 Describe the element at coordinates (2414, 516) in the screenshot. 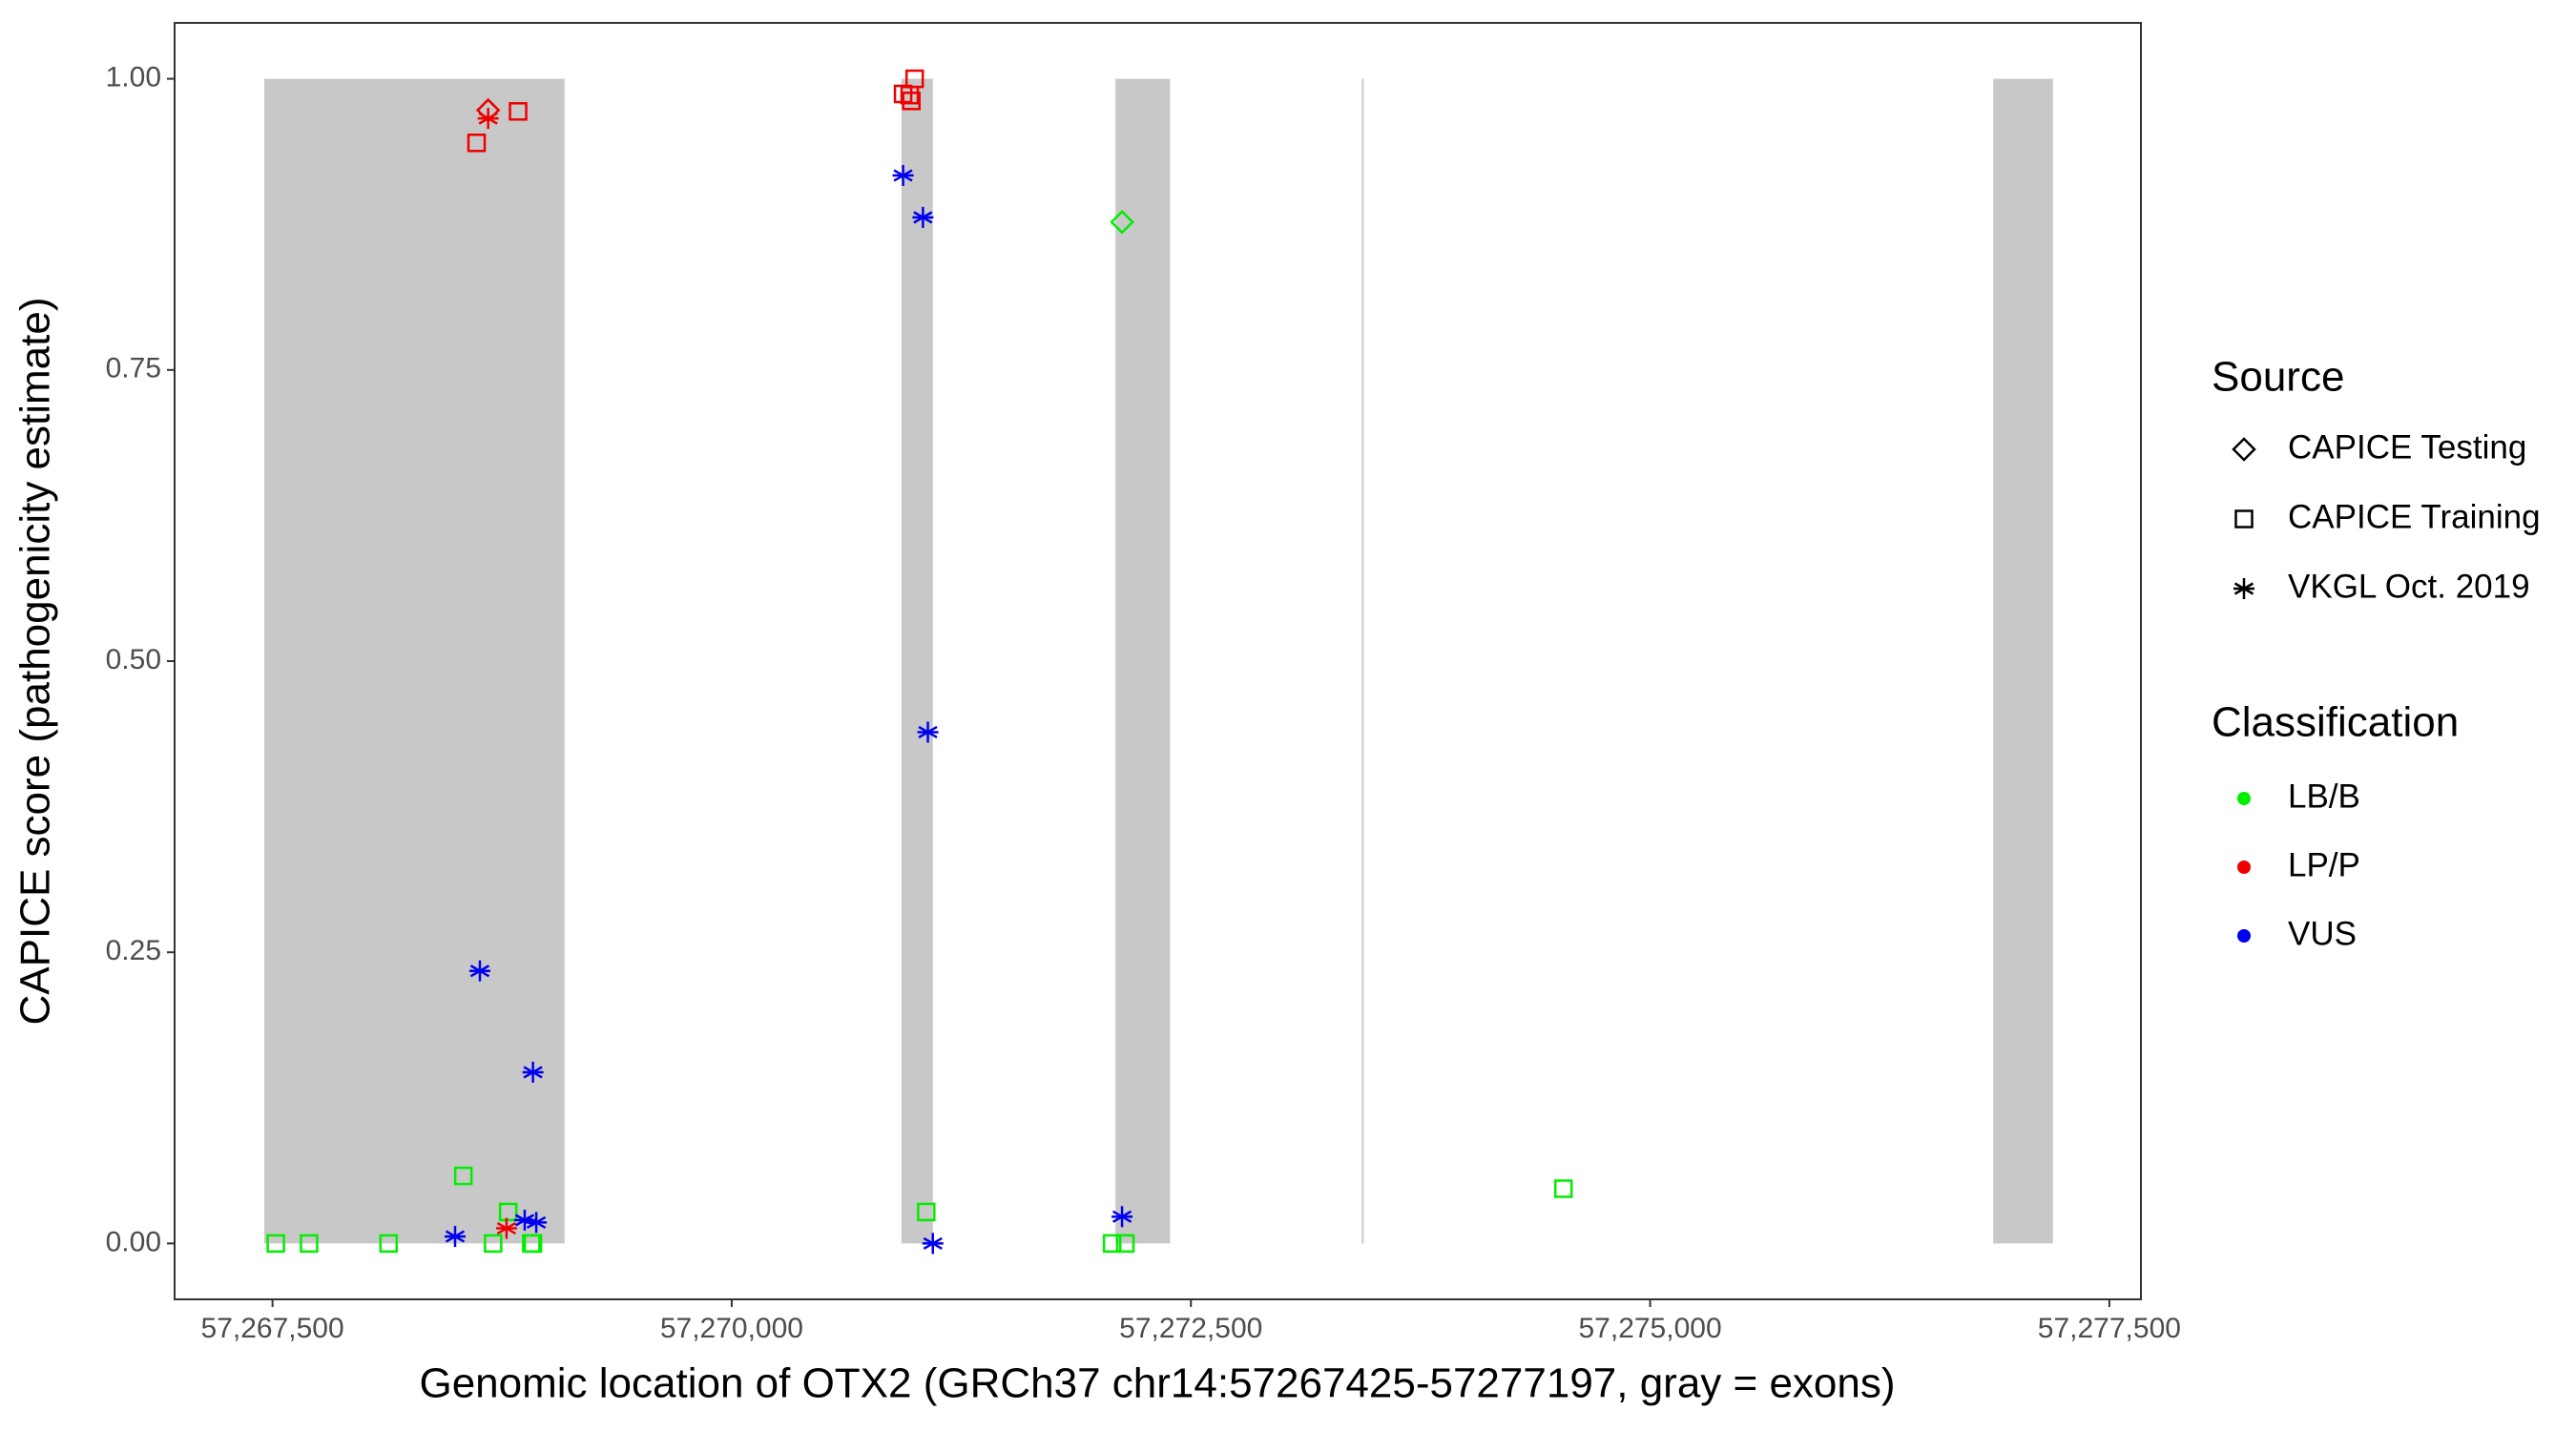

I see `legend-label: CAPICE Training` at that location.